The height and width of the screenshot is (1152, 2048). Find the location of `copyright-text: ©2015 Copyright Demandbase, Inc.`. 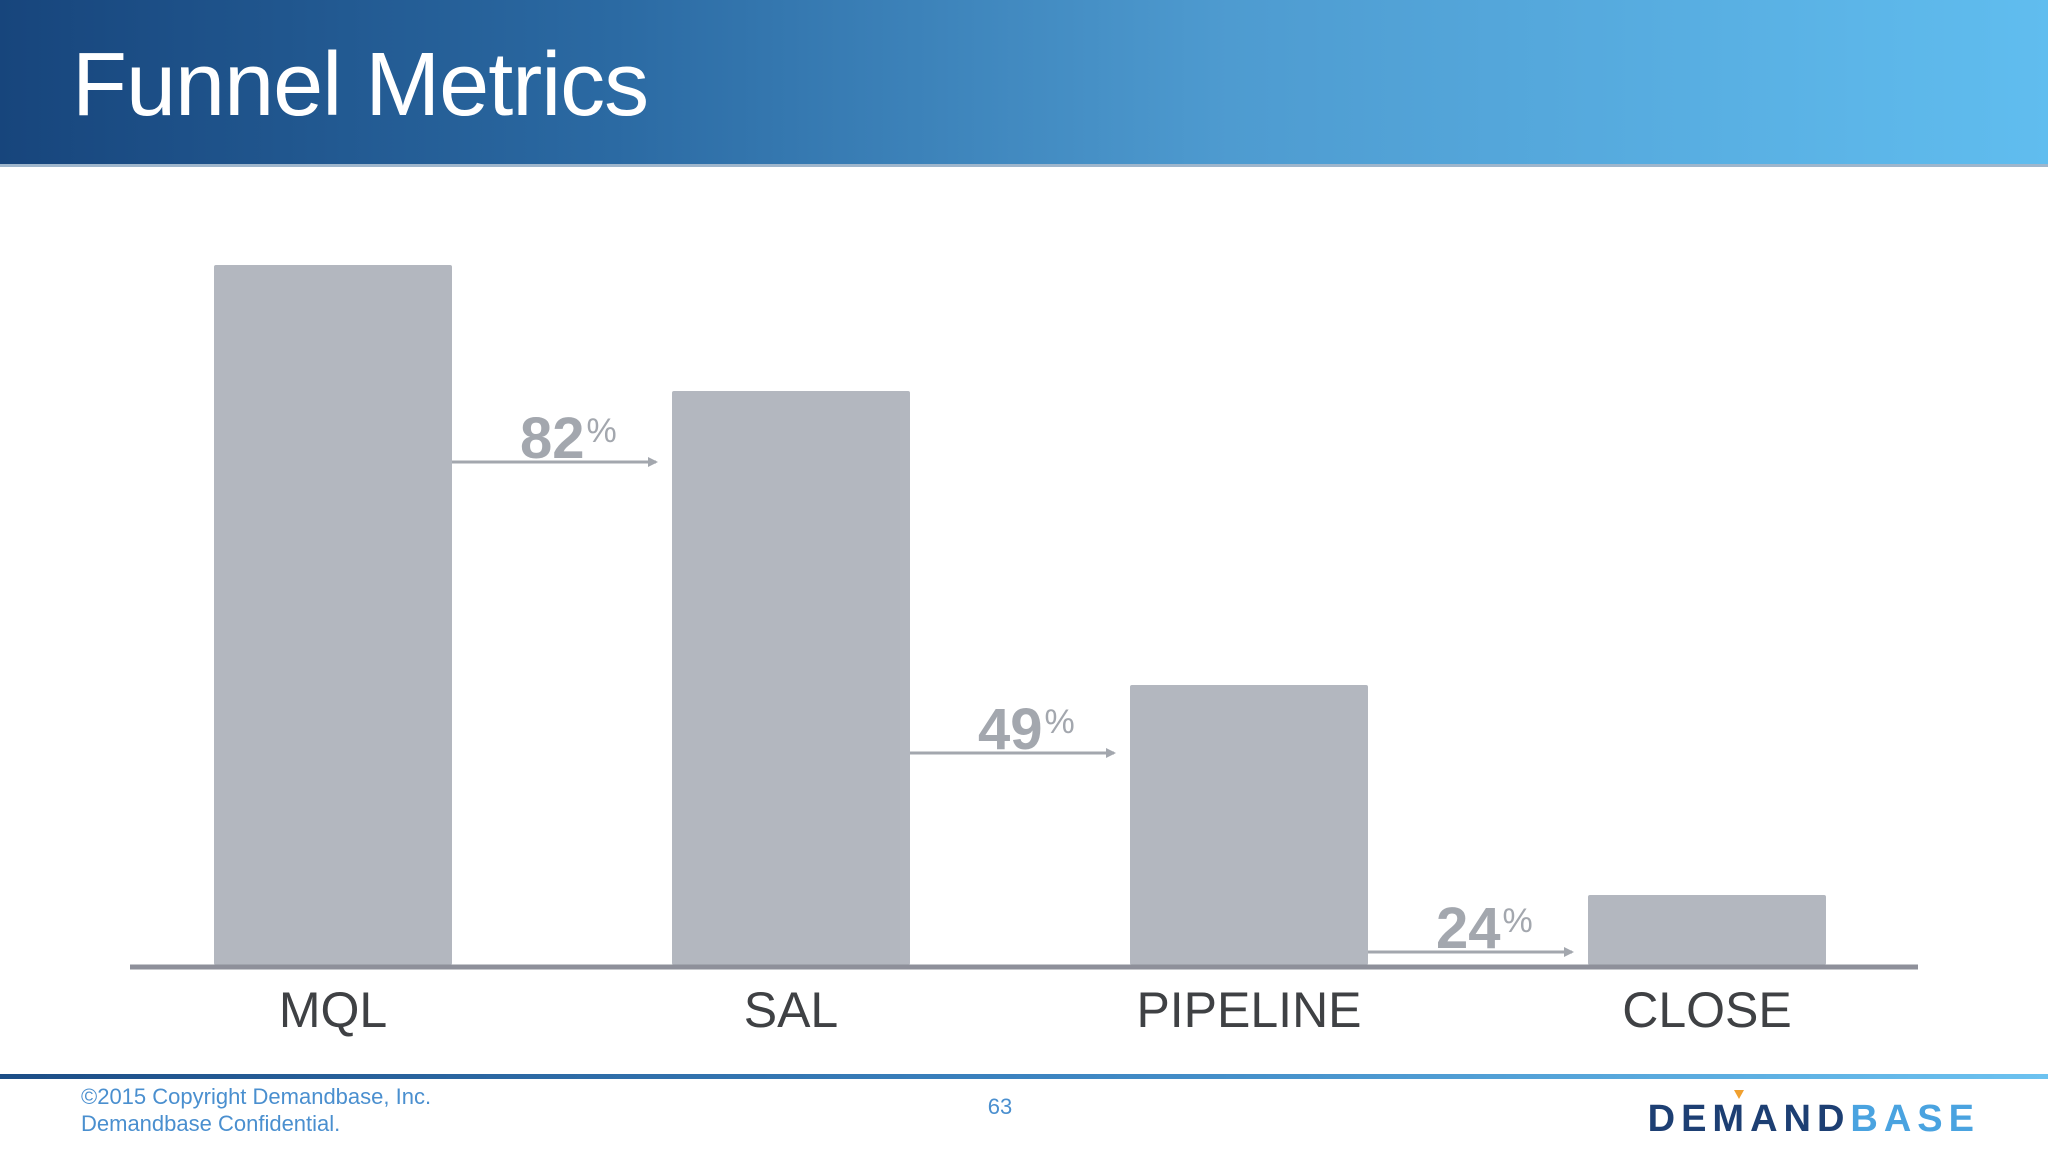

copyright-text: ©2015 Copyright Demandbase, Inc. is located at coordinates (256, 1096).